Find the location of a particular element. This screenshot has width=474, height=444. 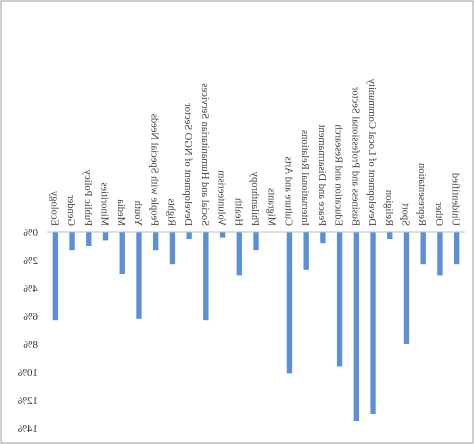

y-ticks-layer: 0% 2% 4% 6% 8% 10% 12% 14% is located at coordinates (28, 331).